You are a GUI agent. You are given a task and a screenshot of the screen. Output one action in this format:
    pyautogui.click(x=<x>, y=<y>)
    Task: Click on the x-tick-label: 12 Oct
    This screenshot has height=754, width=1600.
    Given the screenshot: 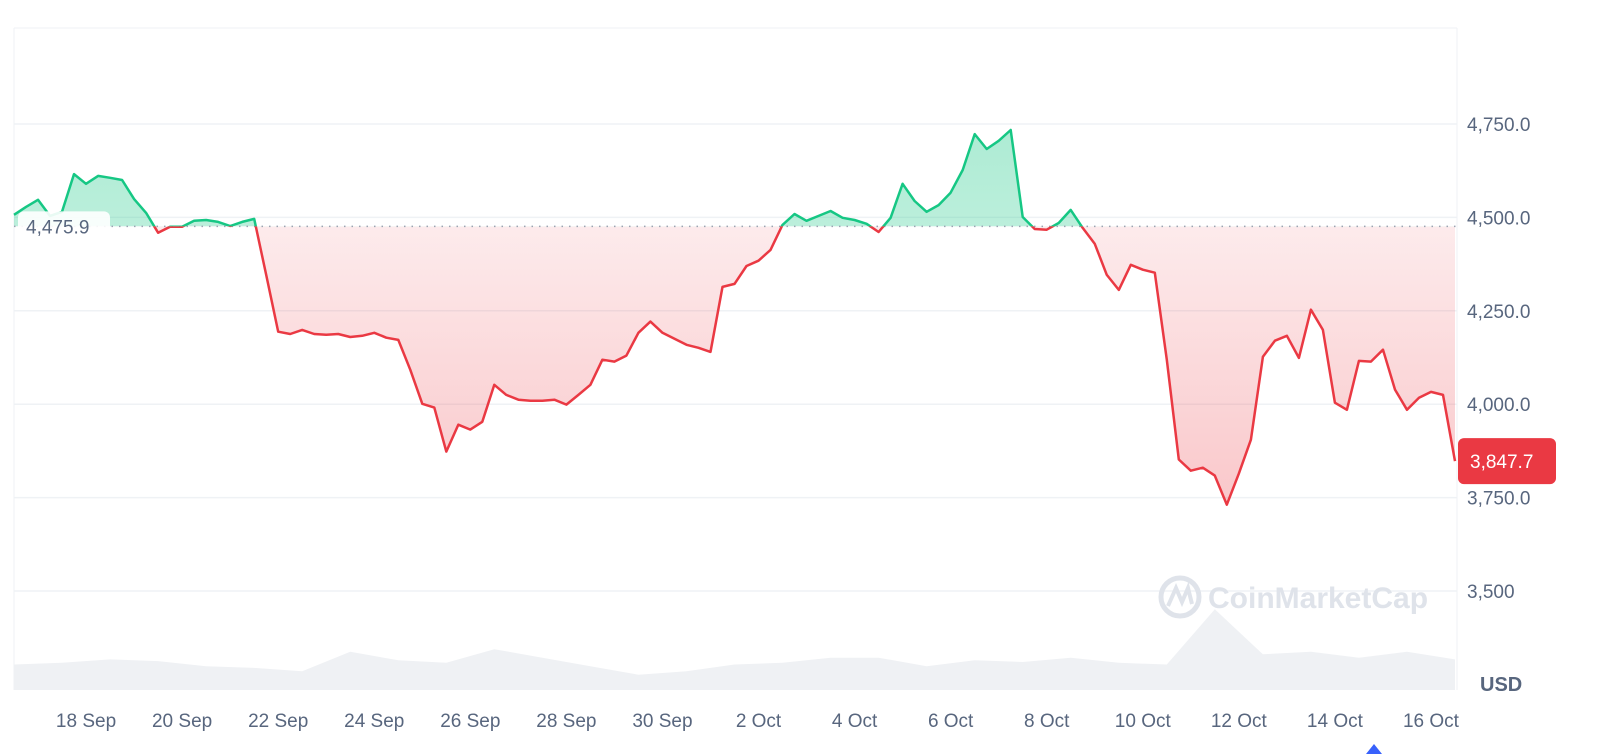 What is the action you would take?
    pyautogui.click(x=1239, y=721)
    